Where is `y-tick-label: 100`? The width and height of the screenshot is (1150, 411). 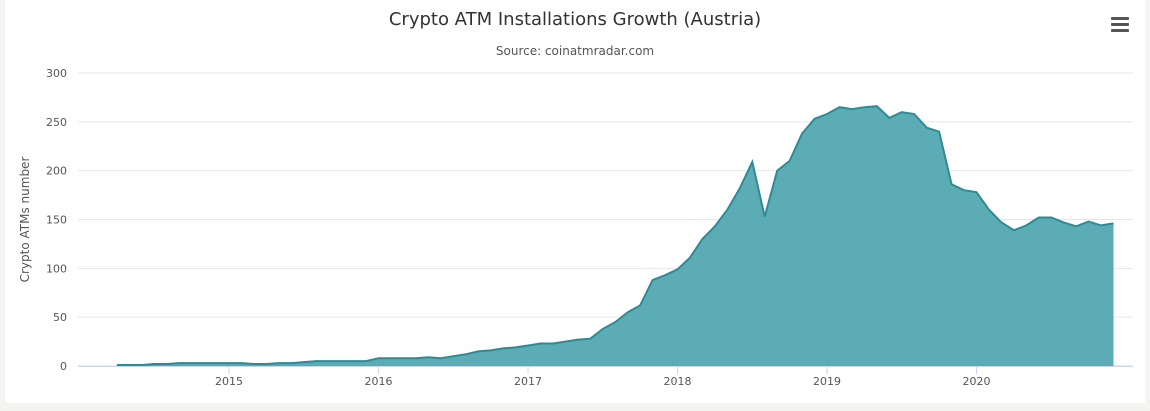
y-tick-label: 100 is located at coordinates (56, 268).